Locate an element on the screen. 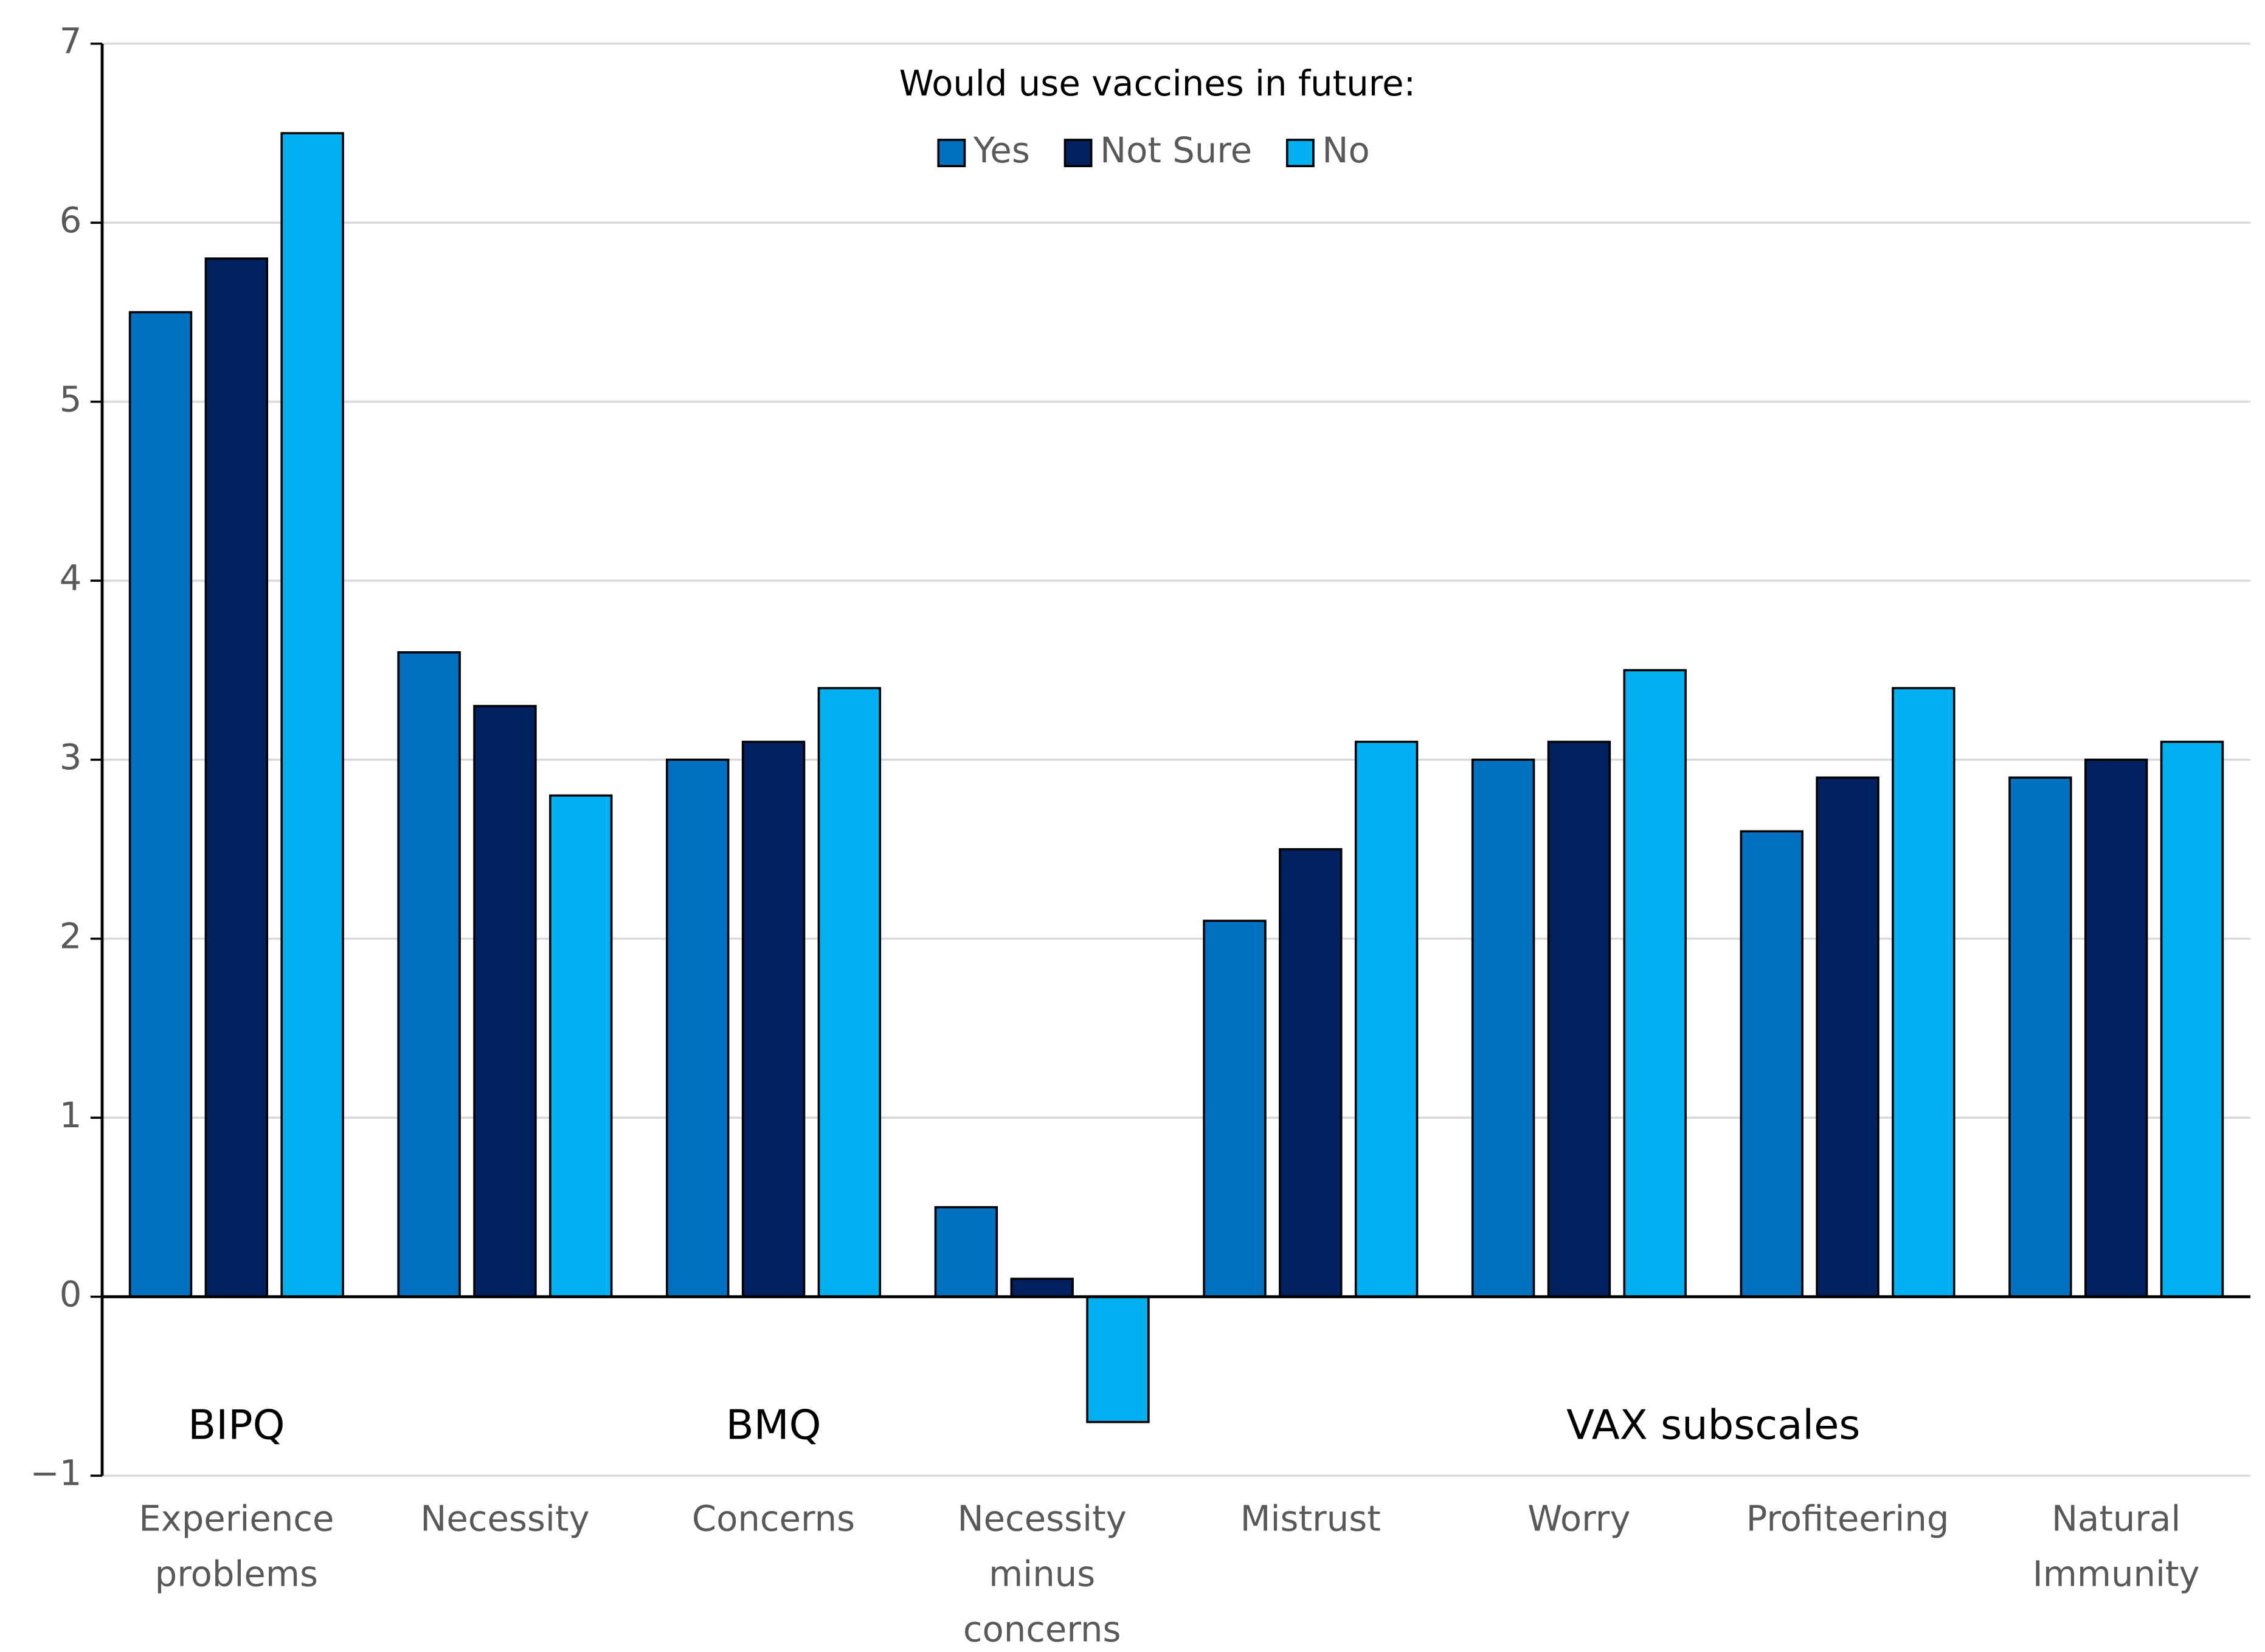 Image resolution: width=2265 pixels, height=1652 pixels. y-tick-label: −1 is located at coordinates (55, 1473).